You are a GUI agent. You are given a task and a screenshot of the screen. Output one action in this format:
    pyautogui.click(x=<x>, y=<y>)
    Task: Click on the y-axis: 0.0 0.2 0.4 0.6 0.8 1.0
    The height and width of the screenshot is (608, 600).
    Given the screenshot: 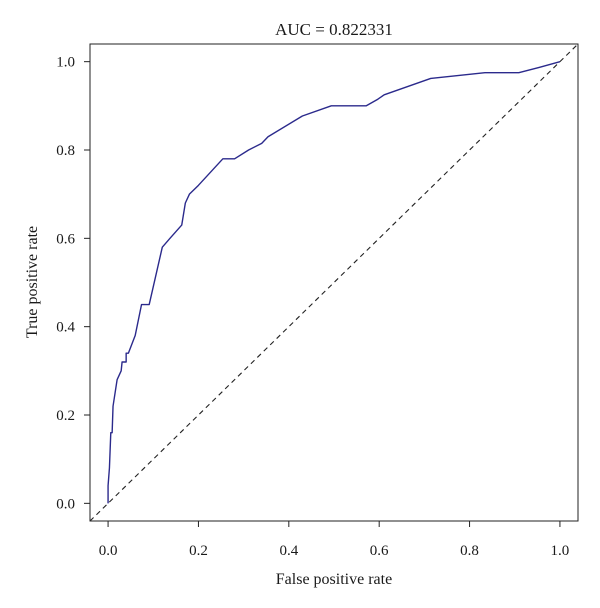 What is the action you would take?
    pyautogui.click(x=73, y=283)
    